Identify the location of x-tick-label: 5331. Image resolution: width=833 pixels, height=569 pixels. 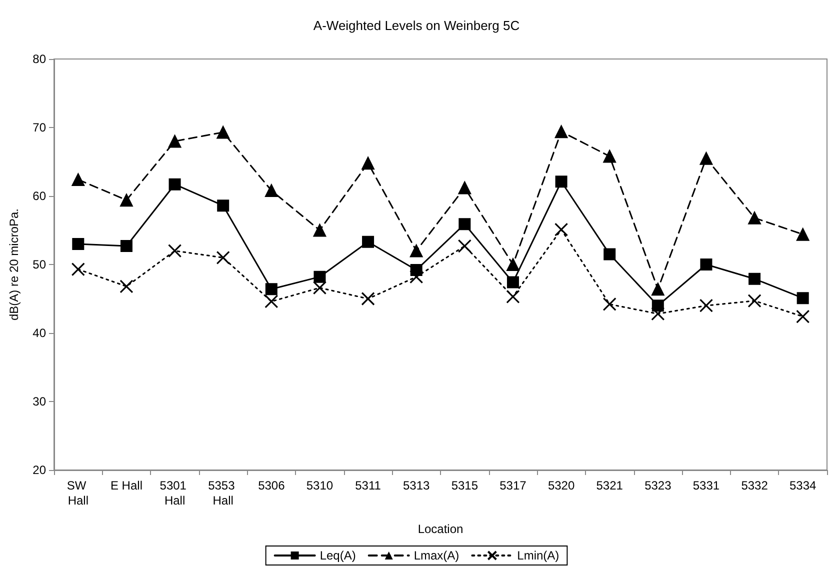
(706, 485).